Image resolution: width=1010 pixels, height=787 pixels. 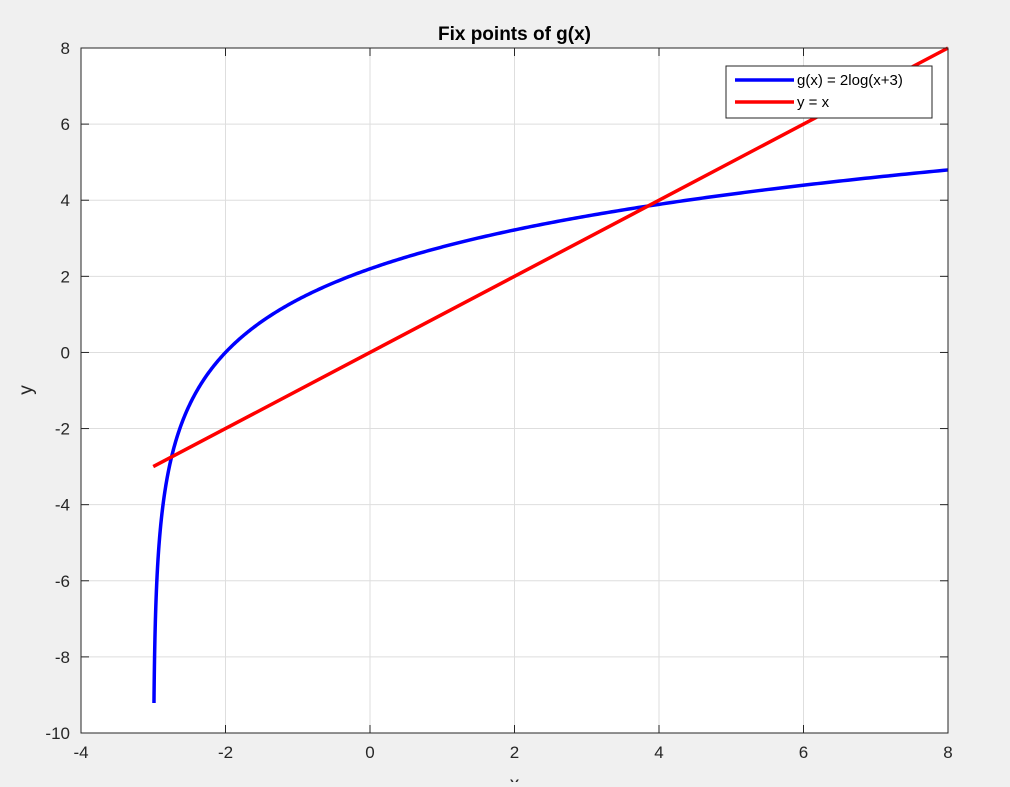 What do you see at coordinates (803, 752) in the screenshot?
I see `x-tick-label: 6` at bounding box center [803, 752].